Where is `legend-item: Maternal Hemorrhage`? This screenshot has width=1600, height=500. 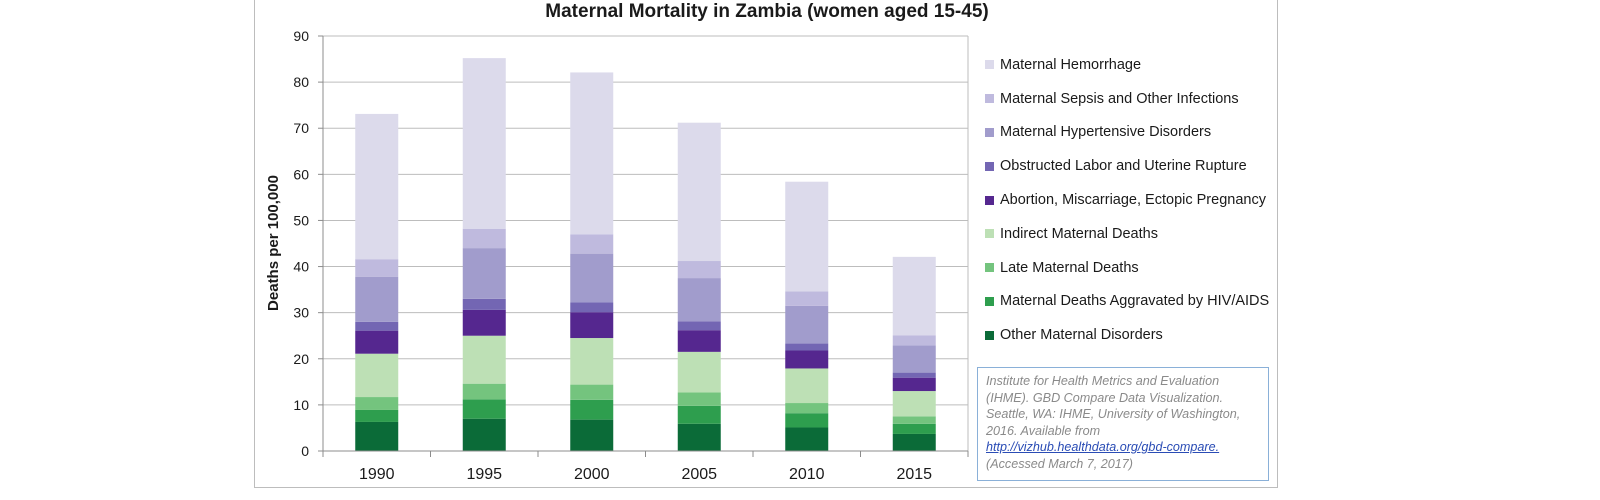 legend-item: Maternal Hemorrhage is located at coordinates (1135, 65).